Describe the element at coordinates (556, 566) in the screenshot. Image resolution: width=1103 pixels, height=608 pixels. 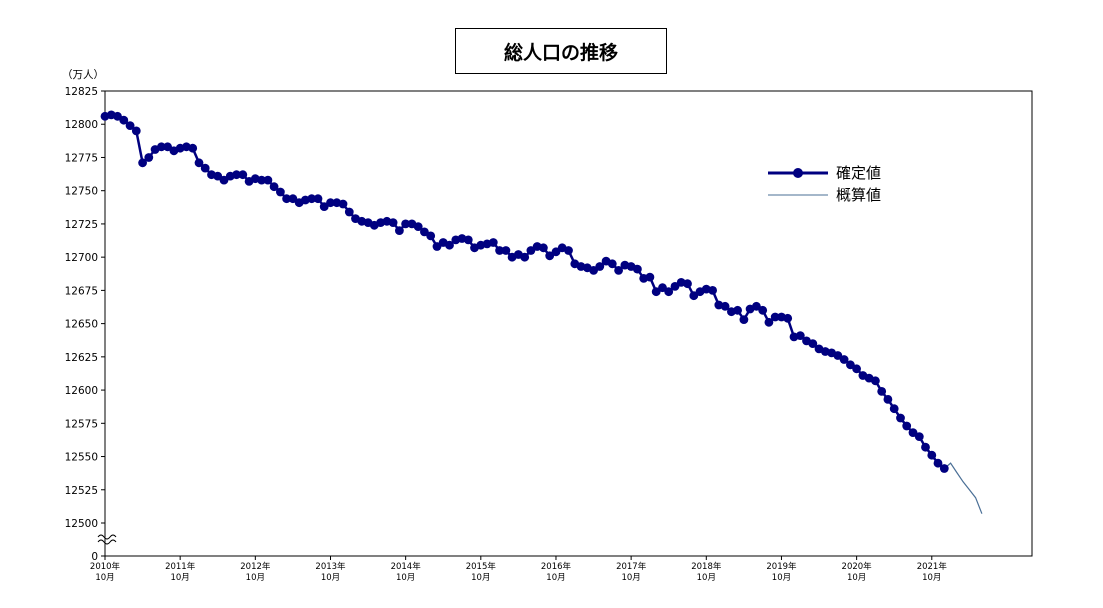
I see `x-tick-year: 2016年` at that location.